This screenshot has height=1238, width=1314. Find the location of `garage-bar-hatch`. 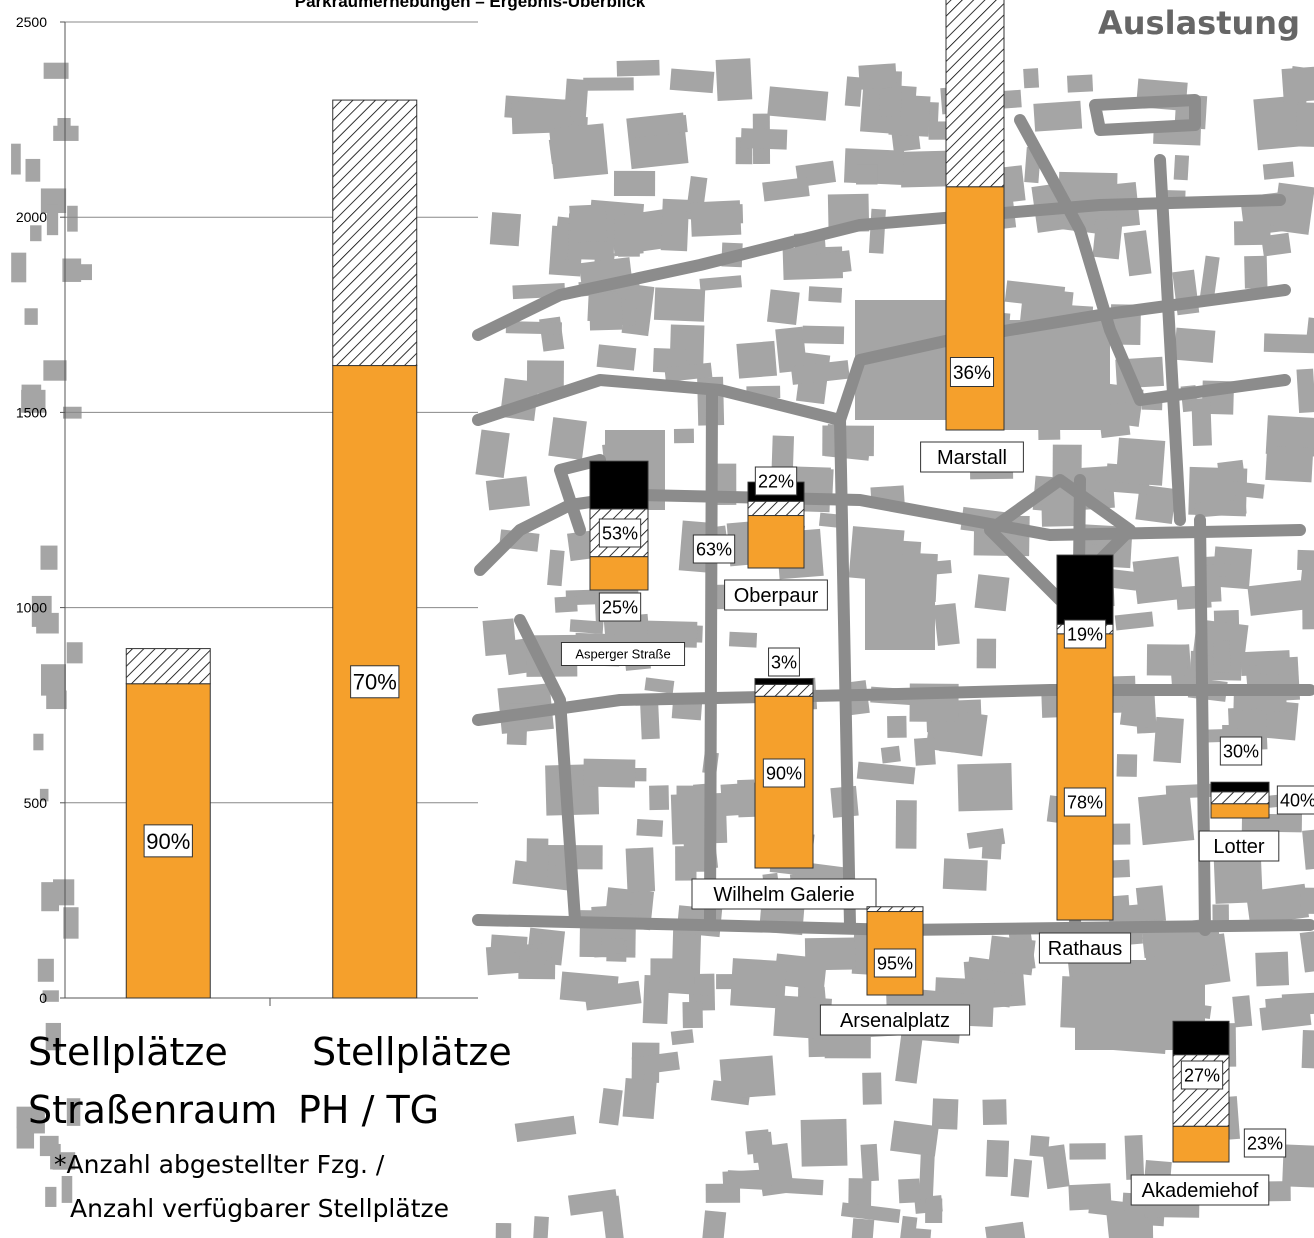

garage-bar-hatch is located at coordinates (1240, 798).